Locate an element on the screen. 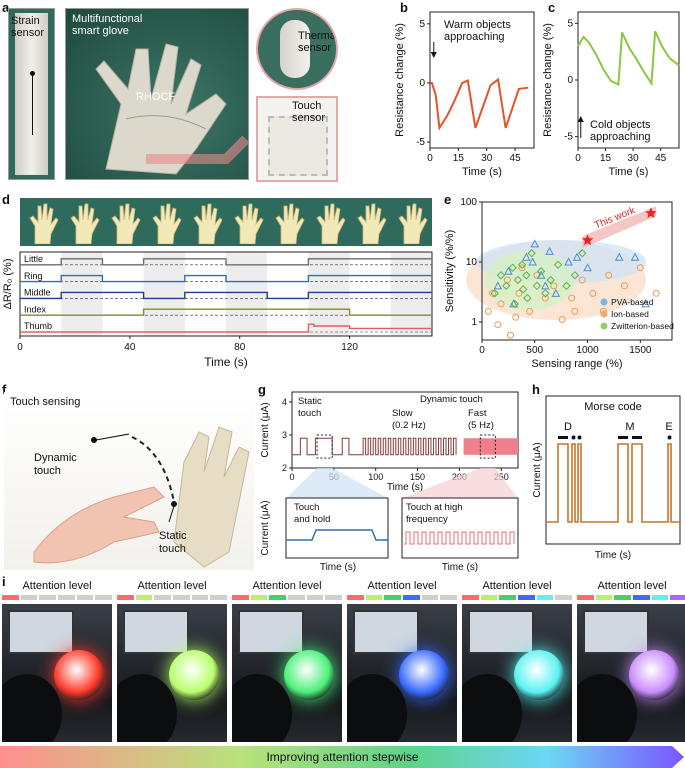 The image size is (685, 768). series-label: Ring is located at coordinates (33, 276).